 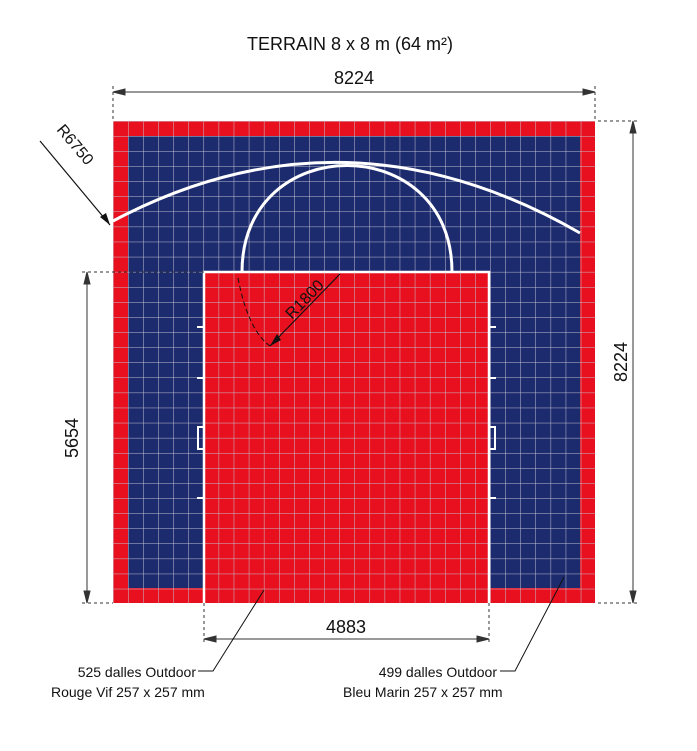 I want to click on blue-tiles-spec-label: Bleu Marin 257 x 257 mm, so click(x=423, y=692).